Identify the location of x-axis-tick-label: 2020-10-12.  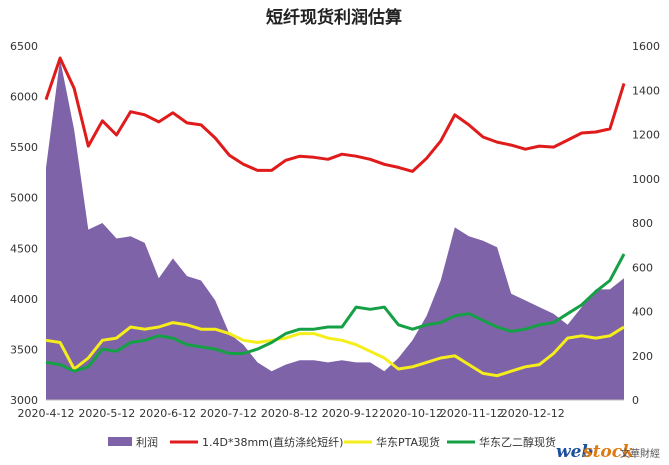
(411, 413).